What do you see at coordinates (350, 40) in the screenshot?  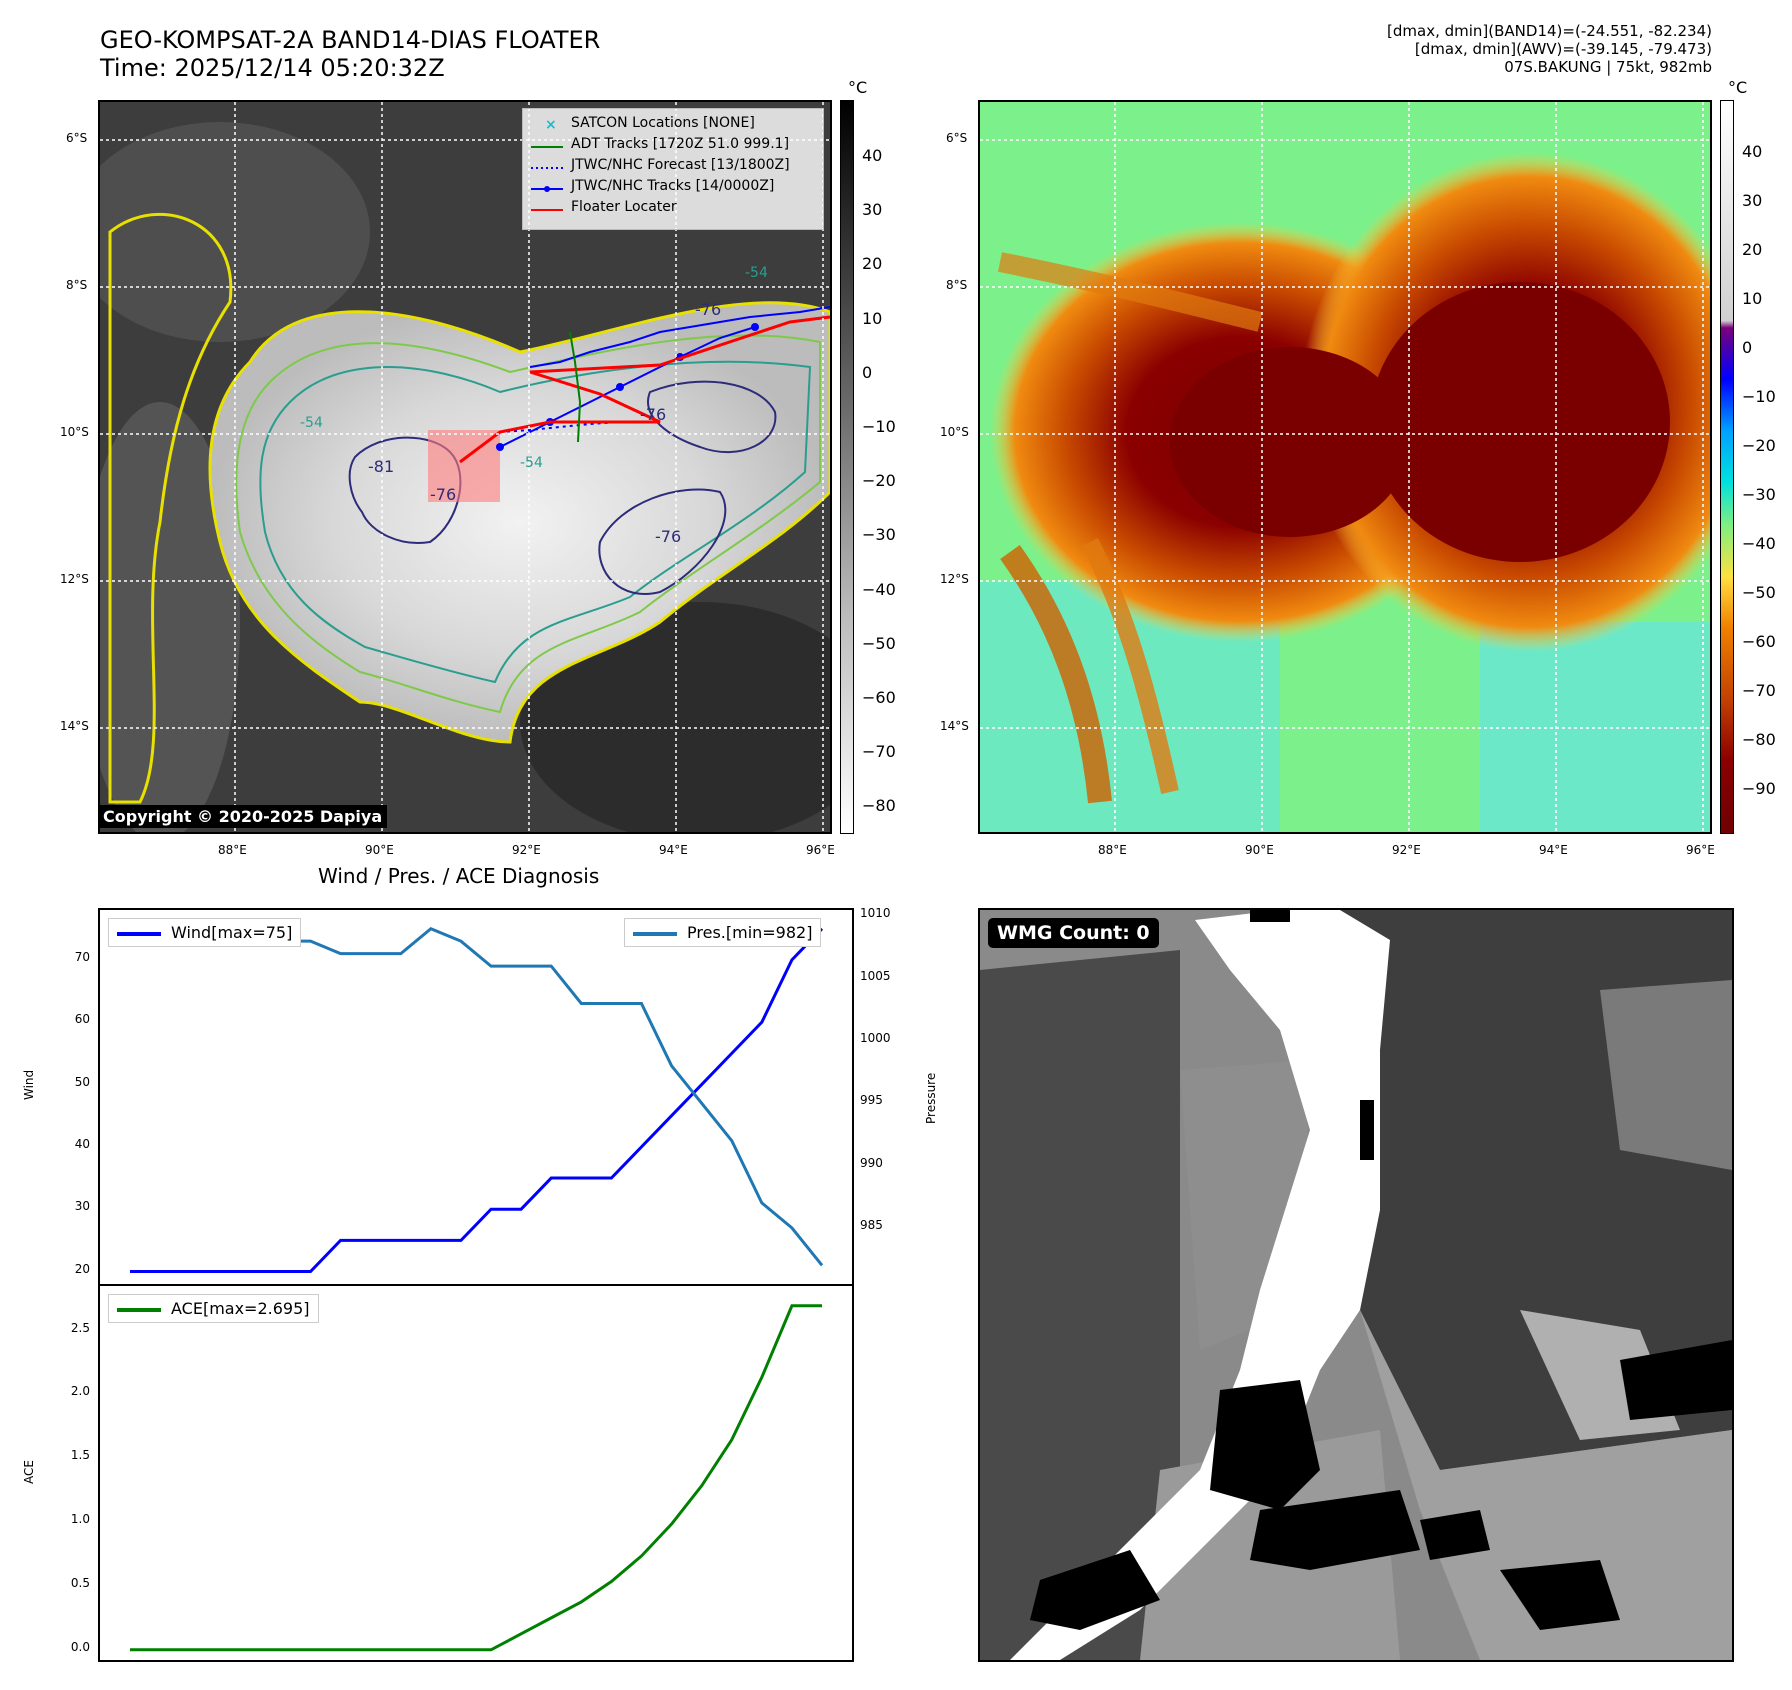 I see `title-line-1: GEO-KOMPSAT-2A BAND14-DIAS FLOATER` at bounding box center [350, 40].